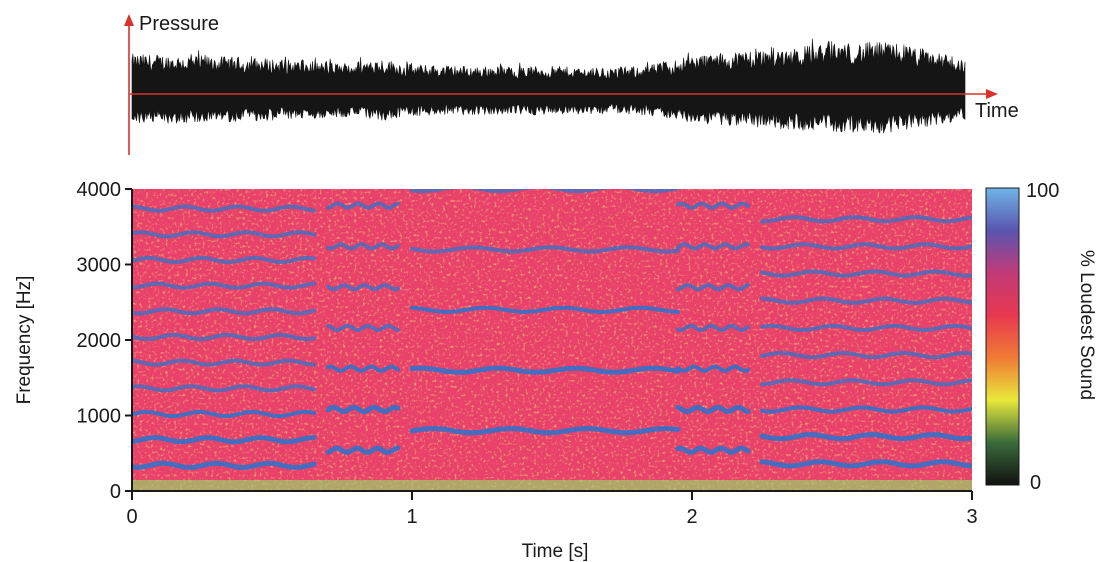 The width and height of the screenshot is (1107, 562). Describe the element at coordinates (24, 340) in the screenshot. I see `y-axis-title: Frequency [Hz]` at that location.